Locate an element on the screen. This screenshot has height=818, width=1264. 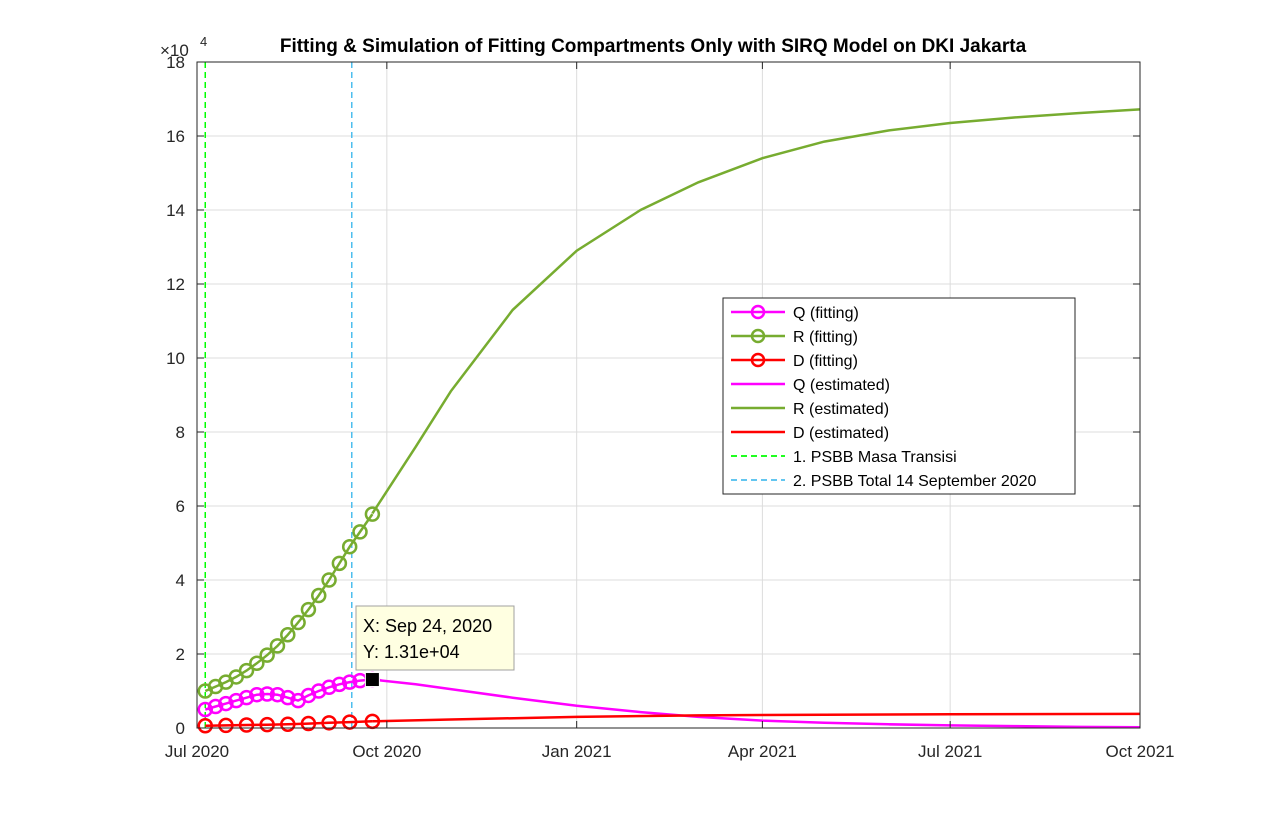
legend-entry-r-estimated: R (estimated) is located at coordinates (810, 409).